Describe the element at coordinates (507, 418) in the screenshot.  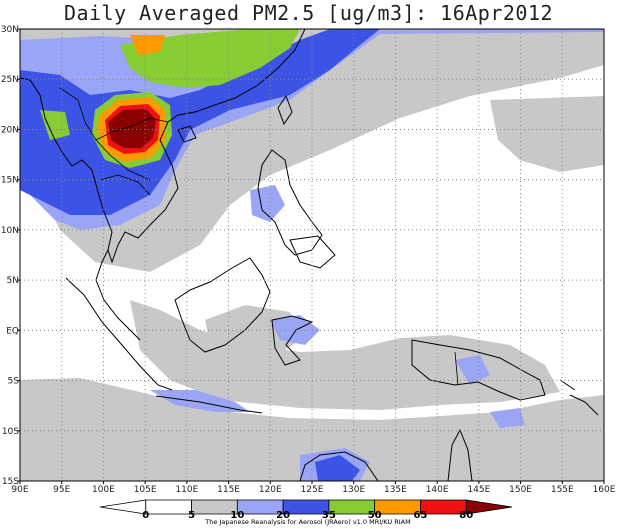
I see `lightblue-patch-south-east` at that location.